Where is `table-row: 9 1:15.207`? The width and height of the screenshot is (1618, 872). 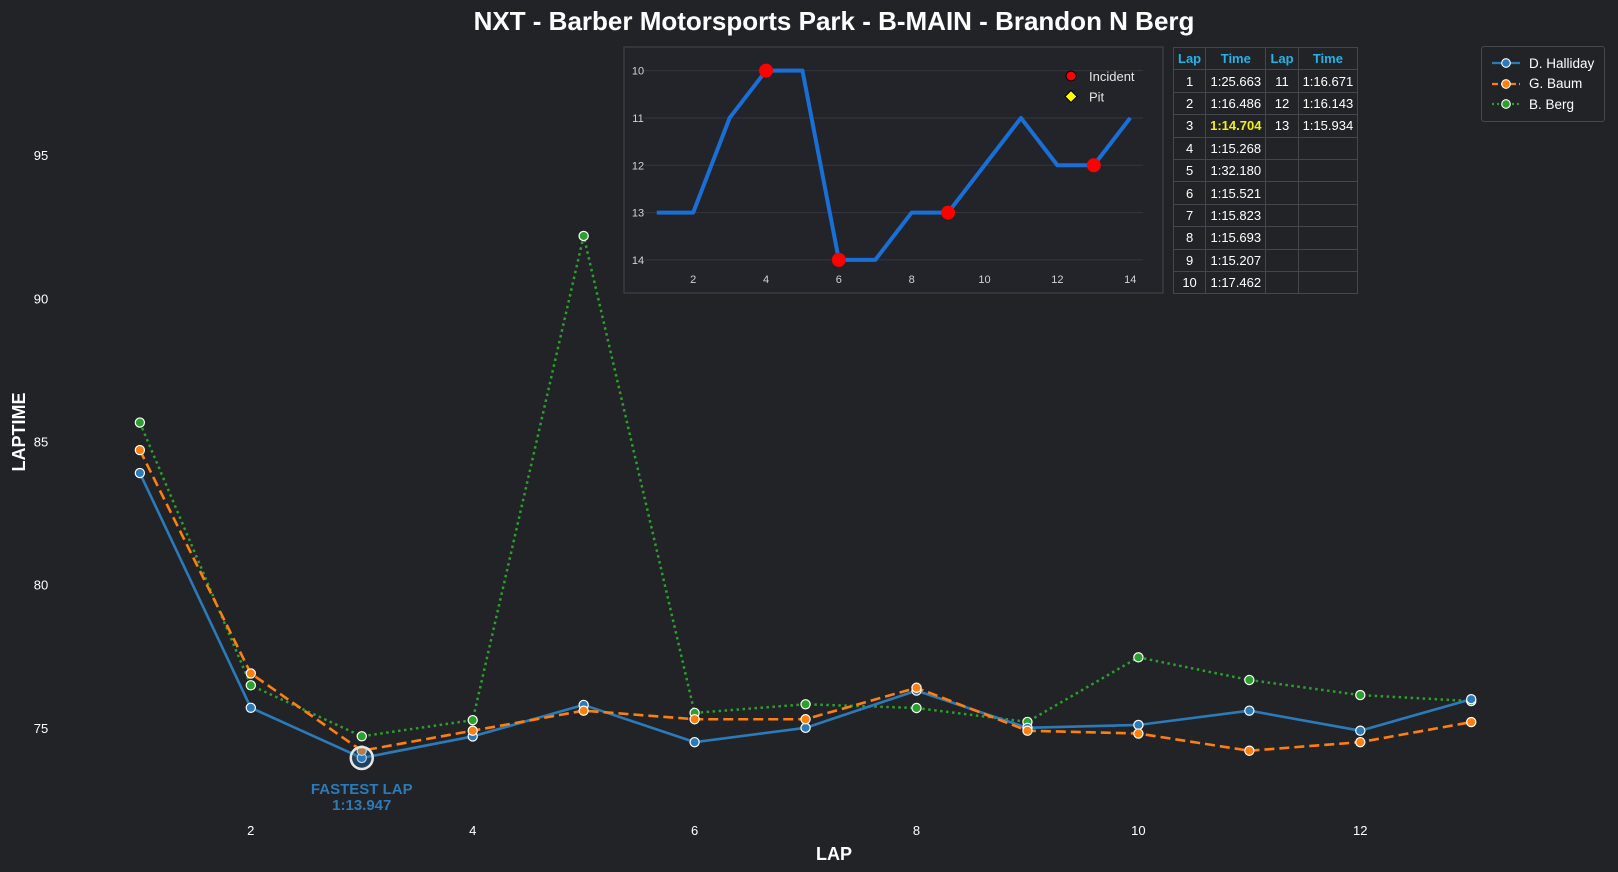 table-row: 9 1:15.207 is located at coordinates (1265, 260).